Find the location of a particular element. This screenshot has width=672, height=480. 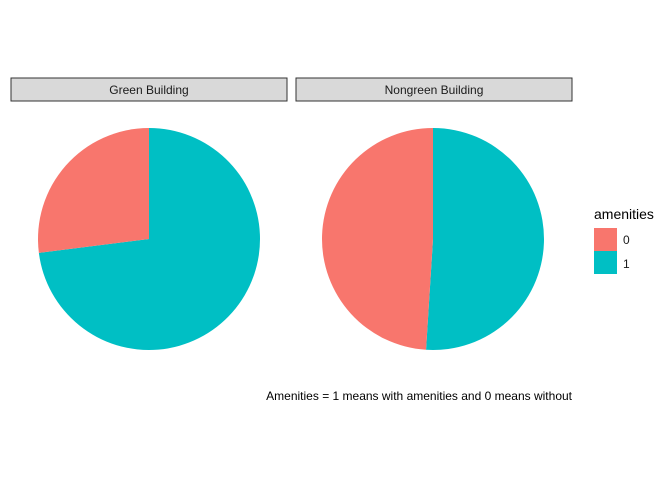

legend-title: amenities is located at coordinates (624, 214).